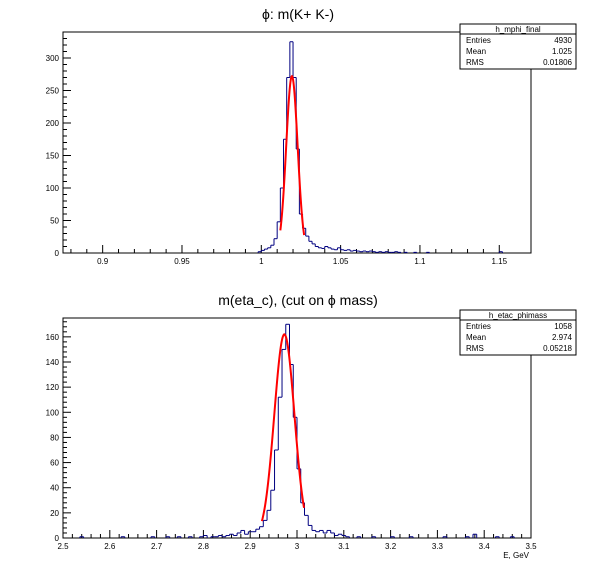  What do you see at coordinates (53, 362) in the screenshot?
I see `y-tick-label: 140` at bounding box center [53, 362].